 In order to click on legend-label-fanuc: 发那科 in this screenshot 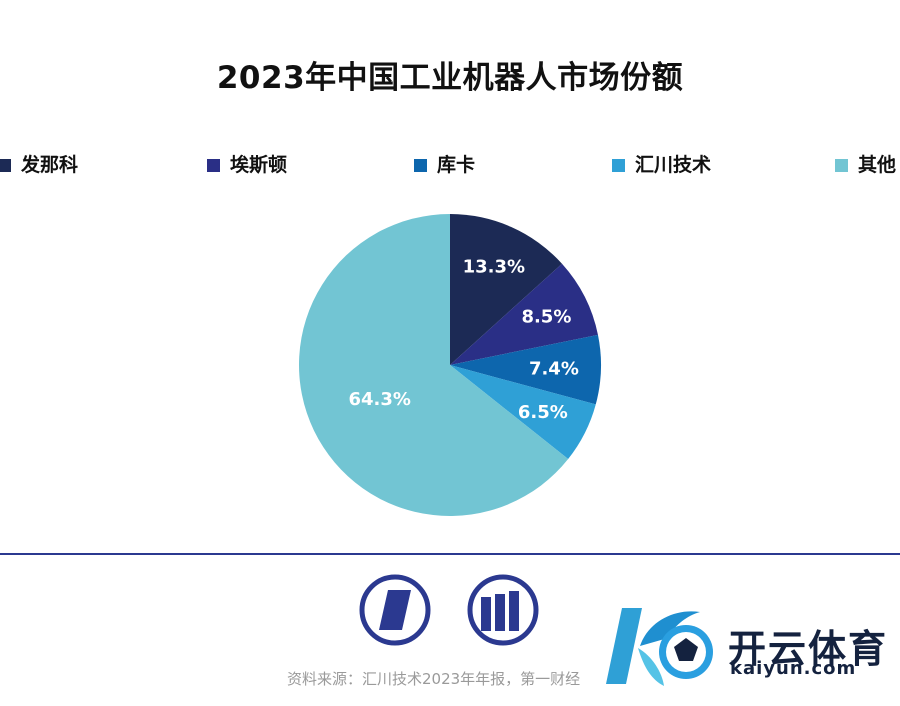, I will do `click(50, 165)`.